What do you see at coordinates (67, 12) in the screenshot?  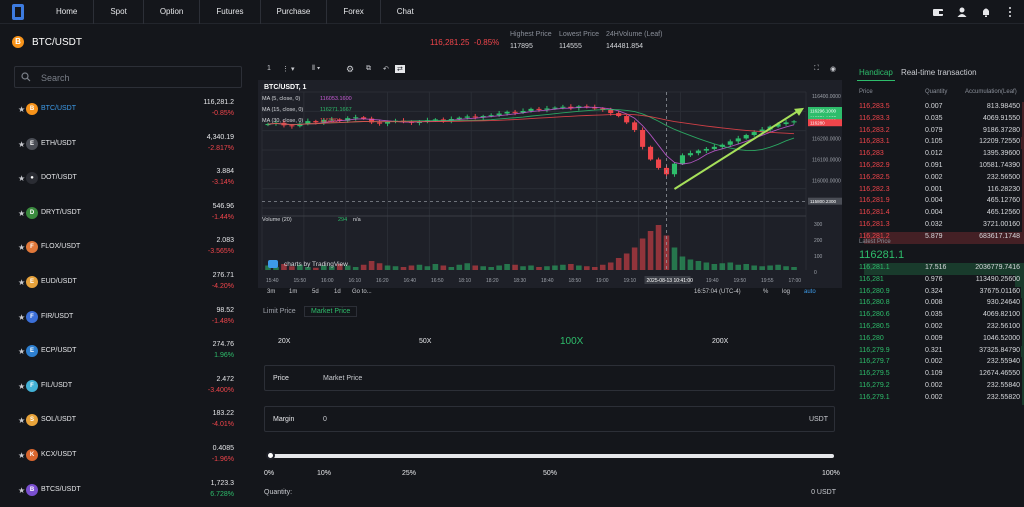 I see `nav-home: Home` at bounding box center [67, 12].